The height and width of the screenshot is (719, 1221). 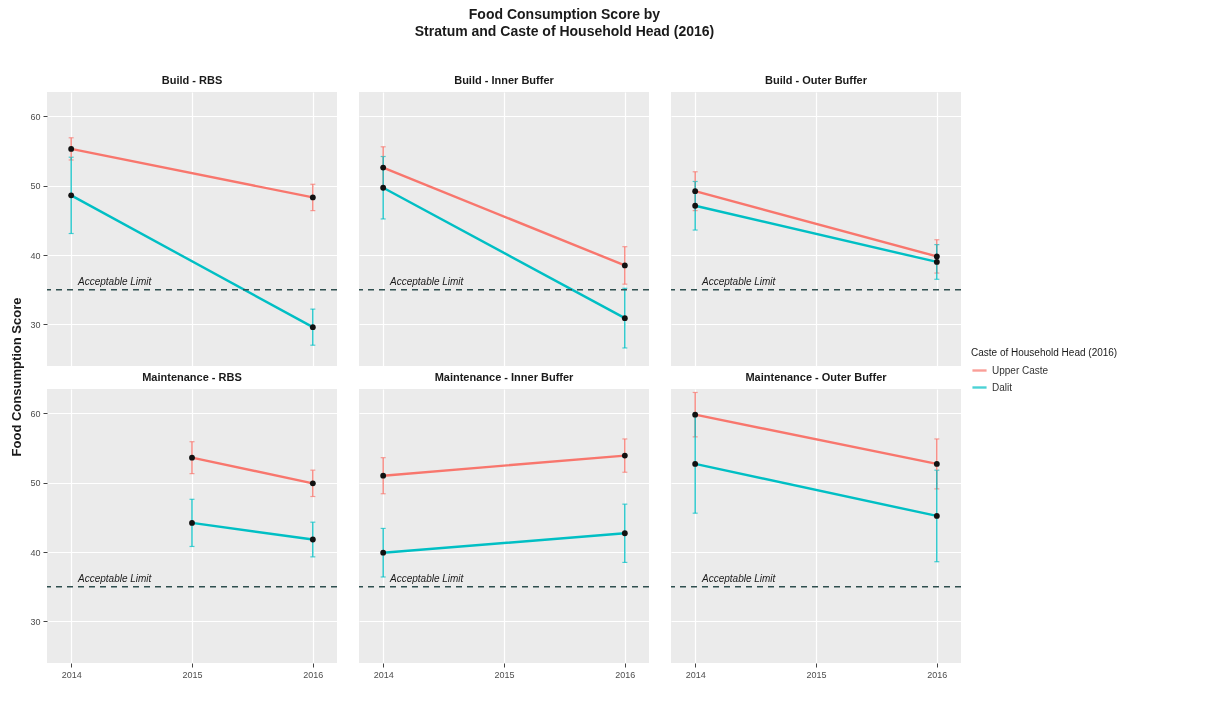 What do you see at coordinates (1044, 352) in the screenshot?
I see `legend-title: Caste of Household Head (2016)` at bounding box center [1044, 352].